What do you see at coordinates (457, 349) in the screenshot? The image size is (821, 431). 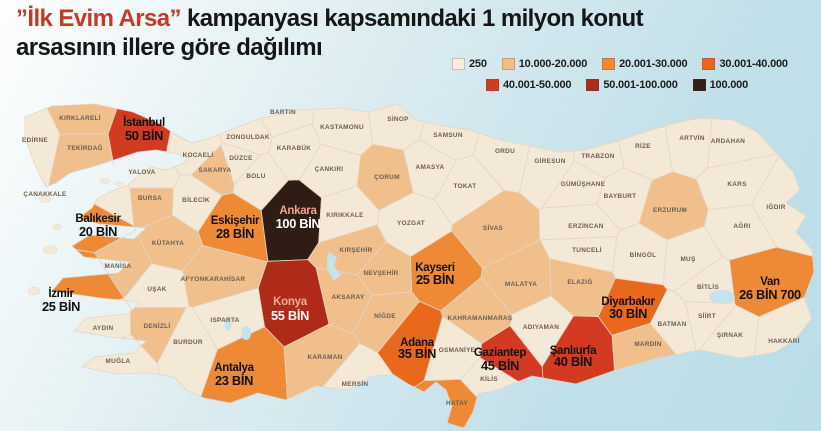 I see `province-name-osmaniye: OSMANİYE` at bounding box center [457, 349].